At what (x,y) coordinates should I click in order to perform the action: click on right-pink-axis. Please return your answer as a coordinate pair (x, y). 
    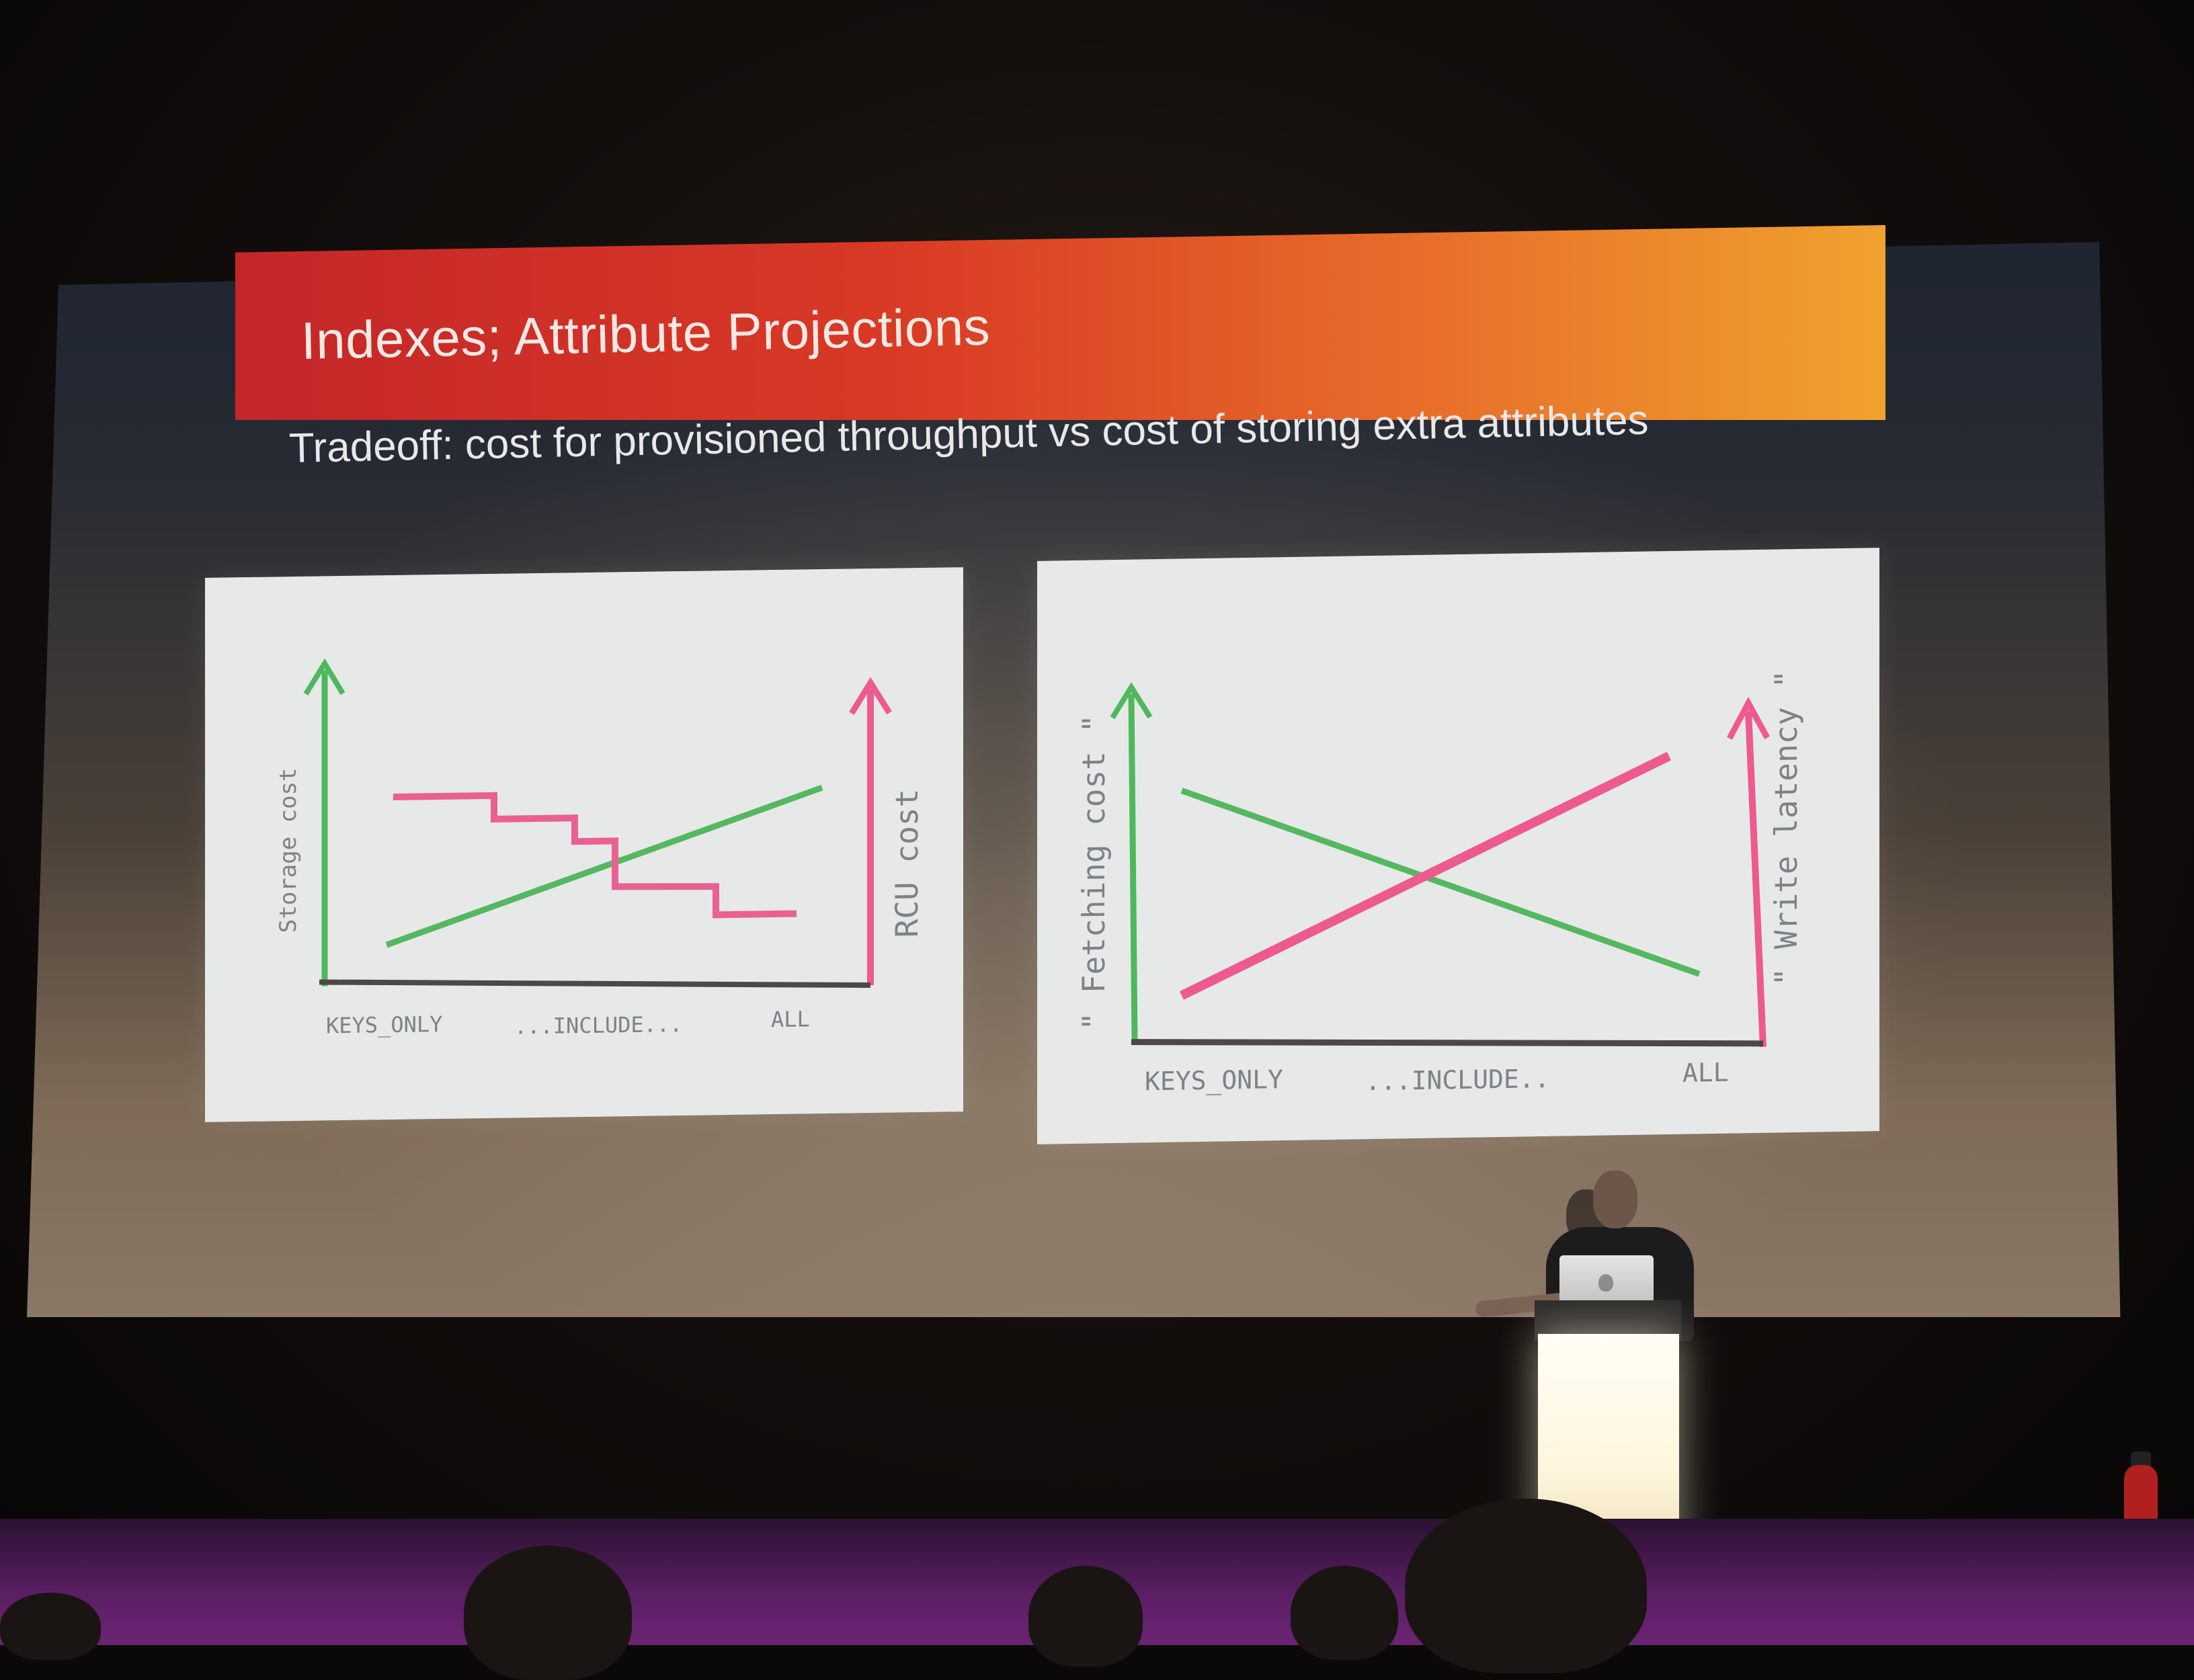
    Looking at the image, I should click on (1755, 879).